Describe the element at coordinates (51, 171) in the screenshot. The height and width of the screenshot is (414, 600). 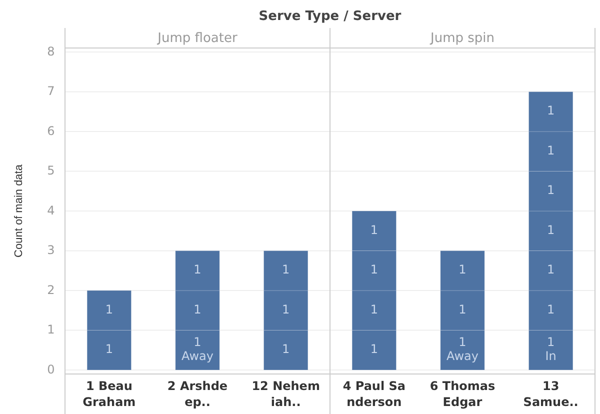
I see `y-tick-label: 5` at that location.